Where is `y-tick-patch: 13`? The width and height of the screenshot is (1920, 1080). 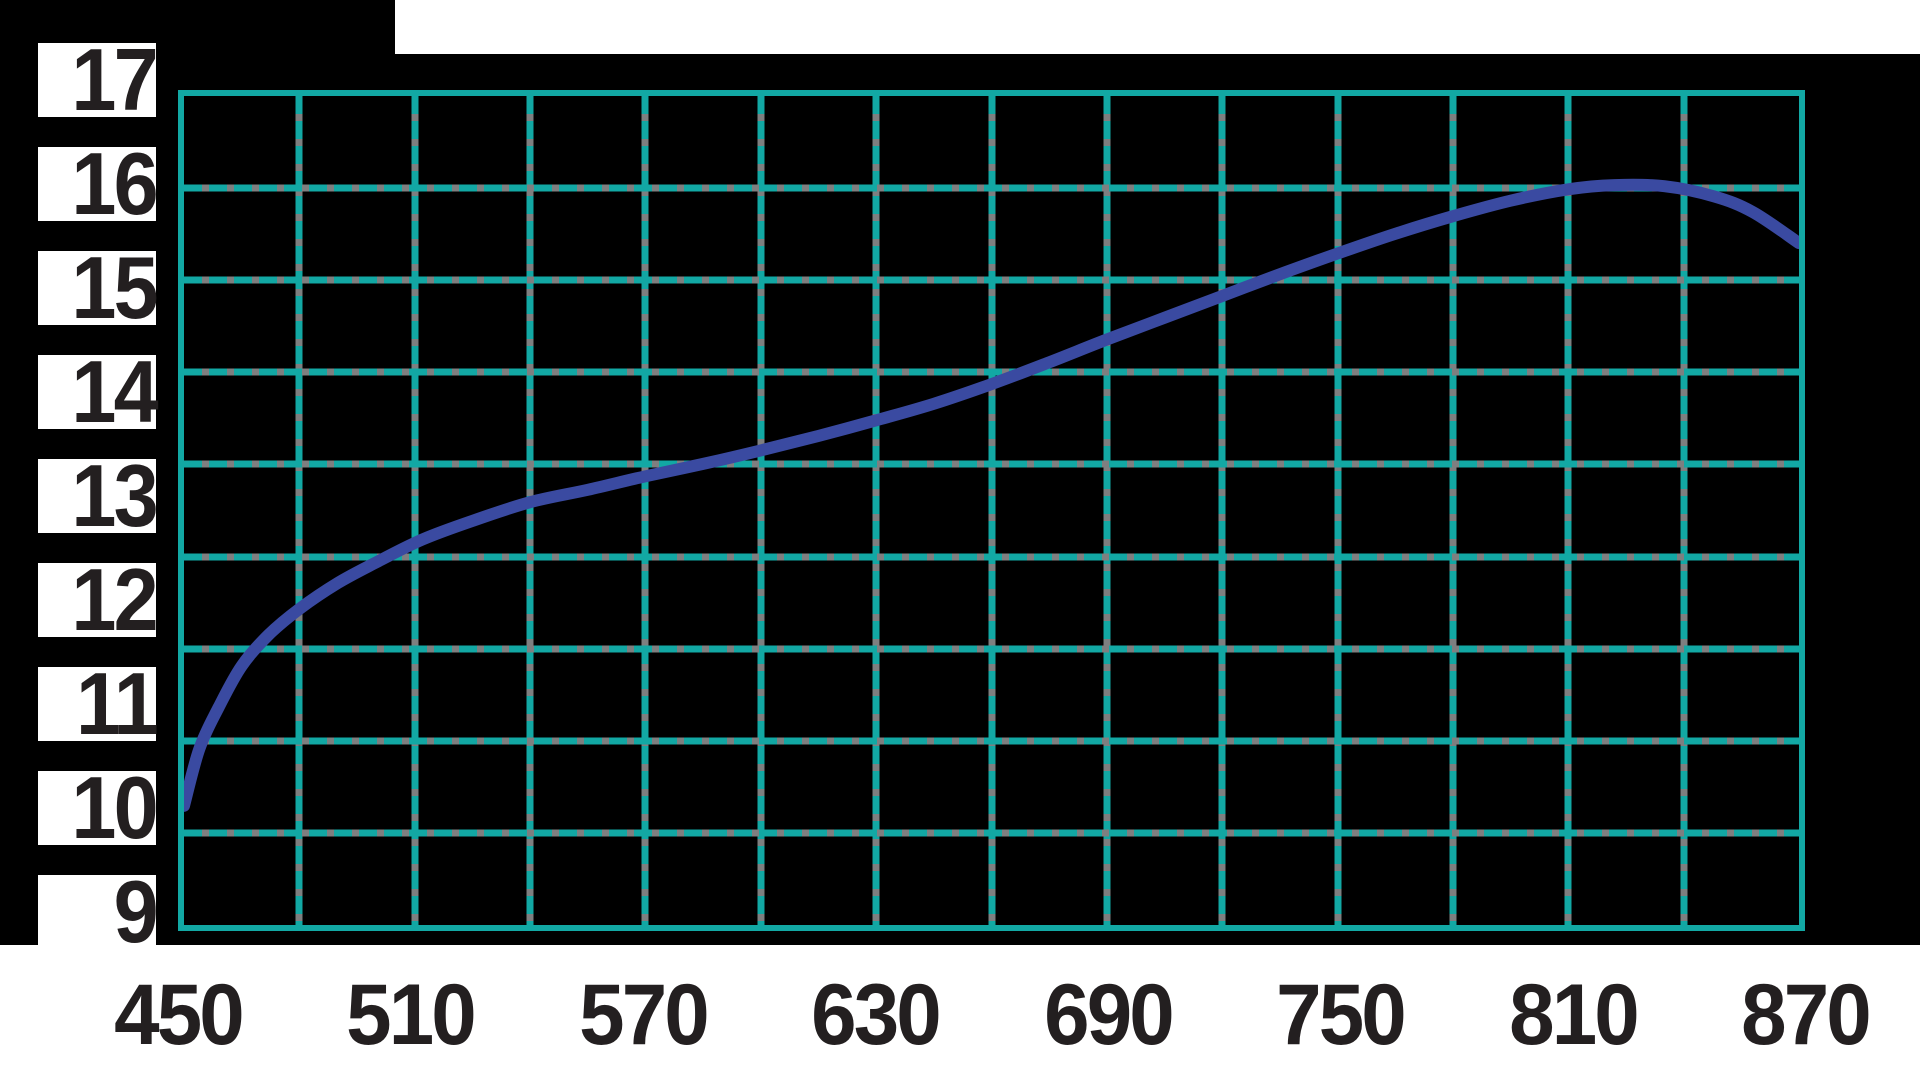
y-tick-patch: 13 is located at coordinates (98, 495).